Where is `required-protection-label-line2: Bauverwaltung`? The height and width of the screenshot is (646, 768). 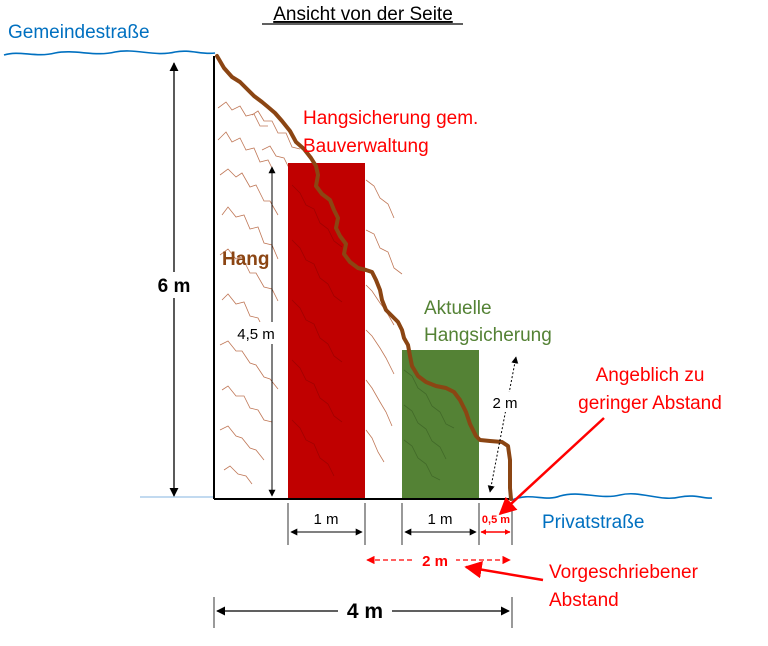
required-protection-label-line2: Bauverwaltung is located at coordinates (366, 146).